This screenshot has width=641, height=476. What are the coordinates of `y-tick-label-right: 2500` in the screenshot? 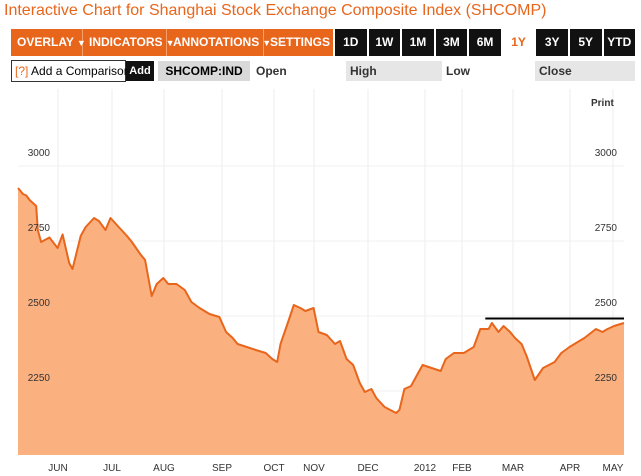 It's located at (606, 303).